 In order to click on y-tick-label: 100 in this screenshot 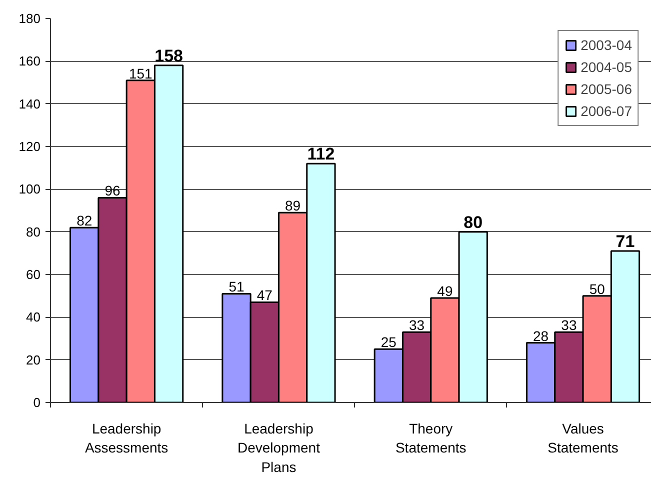, I will do `click(29, 189)`.